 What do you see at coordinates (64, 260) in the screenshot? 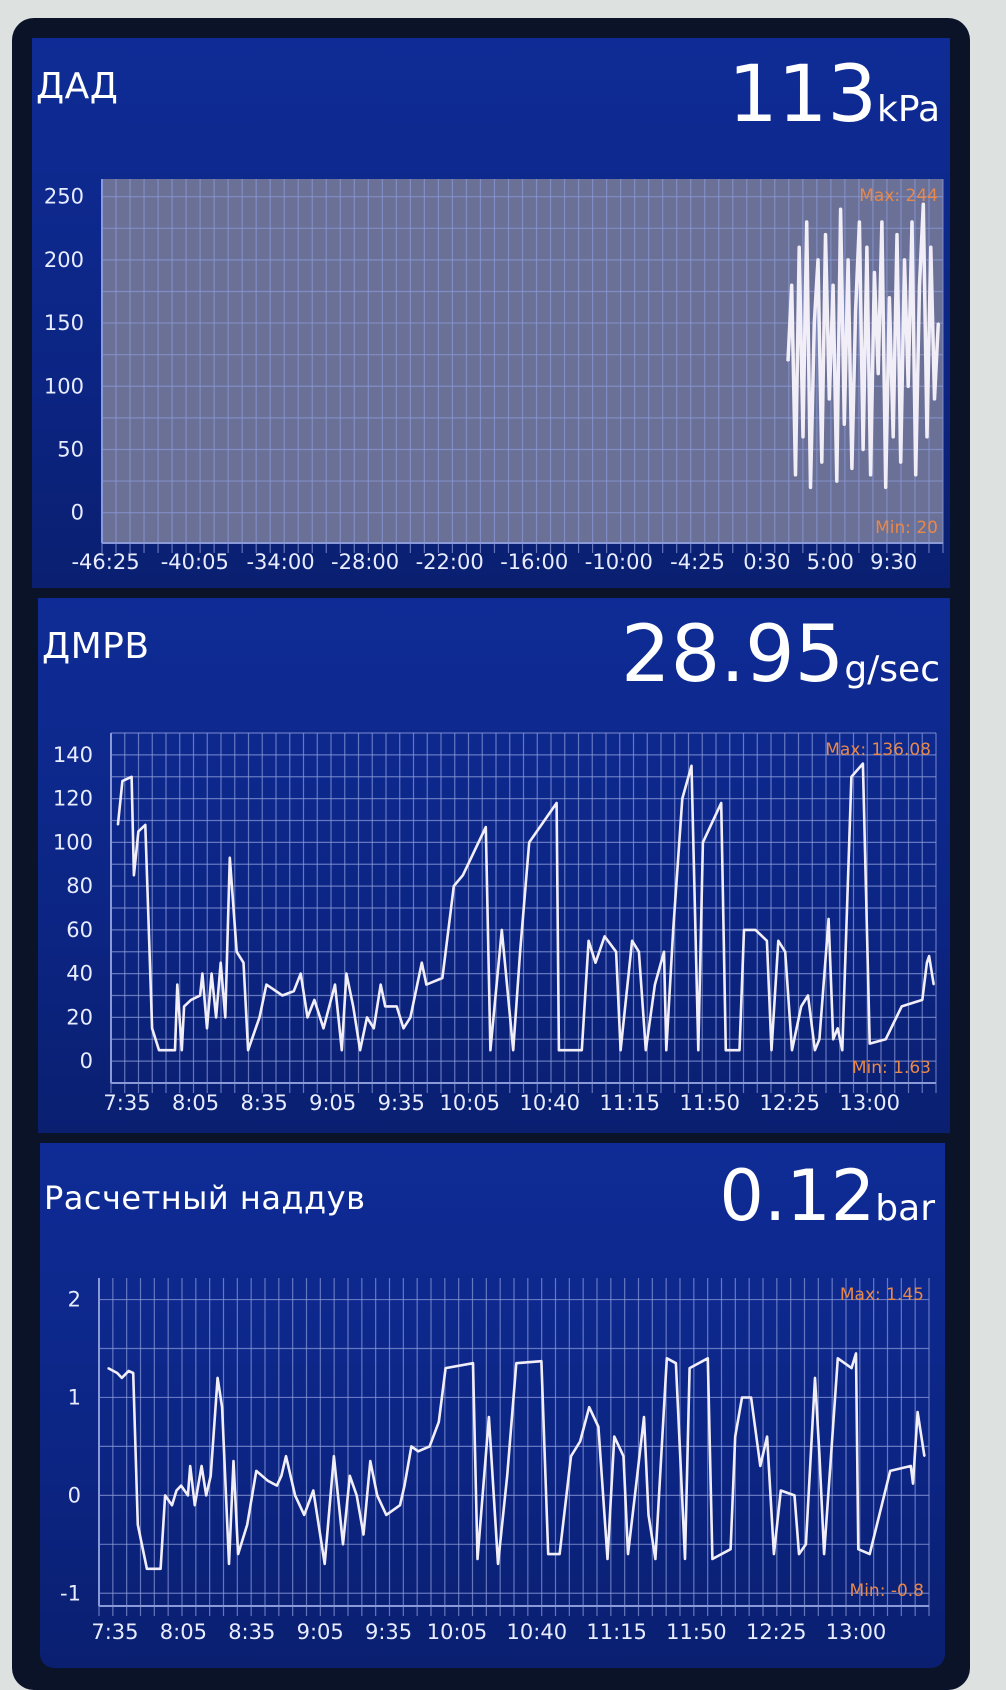
I see `y-tick-label: 200` at bounding box center [64, 260].